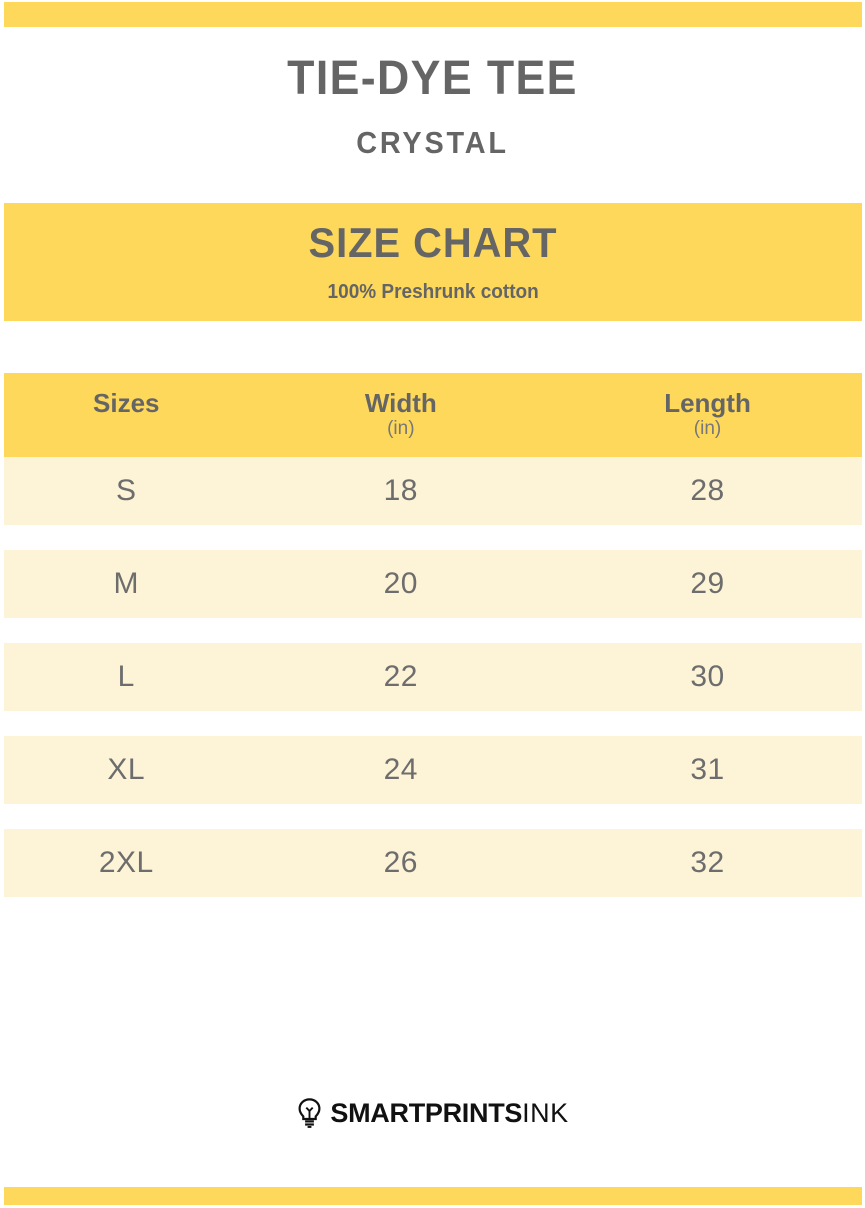 Image resolution: width=865 pixels, height=1208 pixels. I want to click on cell-length: 28, so click(707, 491).